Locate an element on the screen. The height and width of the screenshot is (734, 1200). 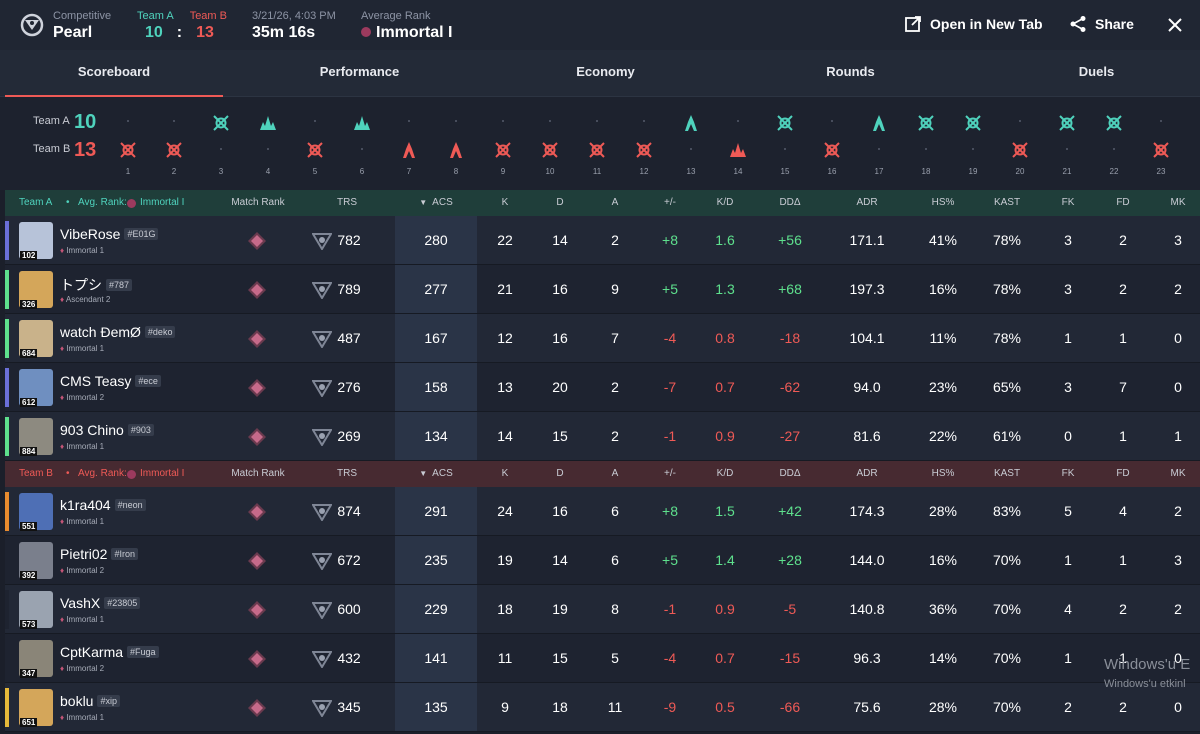
stat-d: 18 is located at coordinates (560, 707).